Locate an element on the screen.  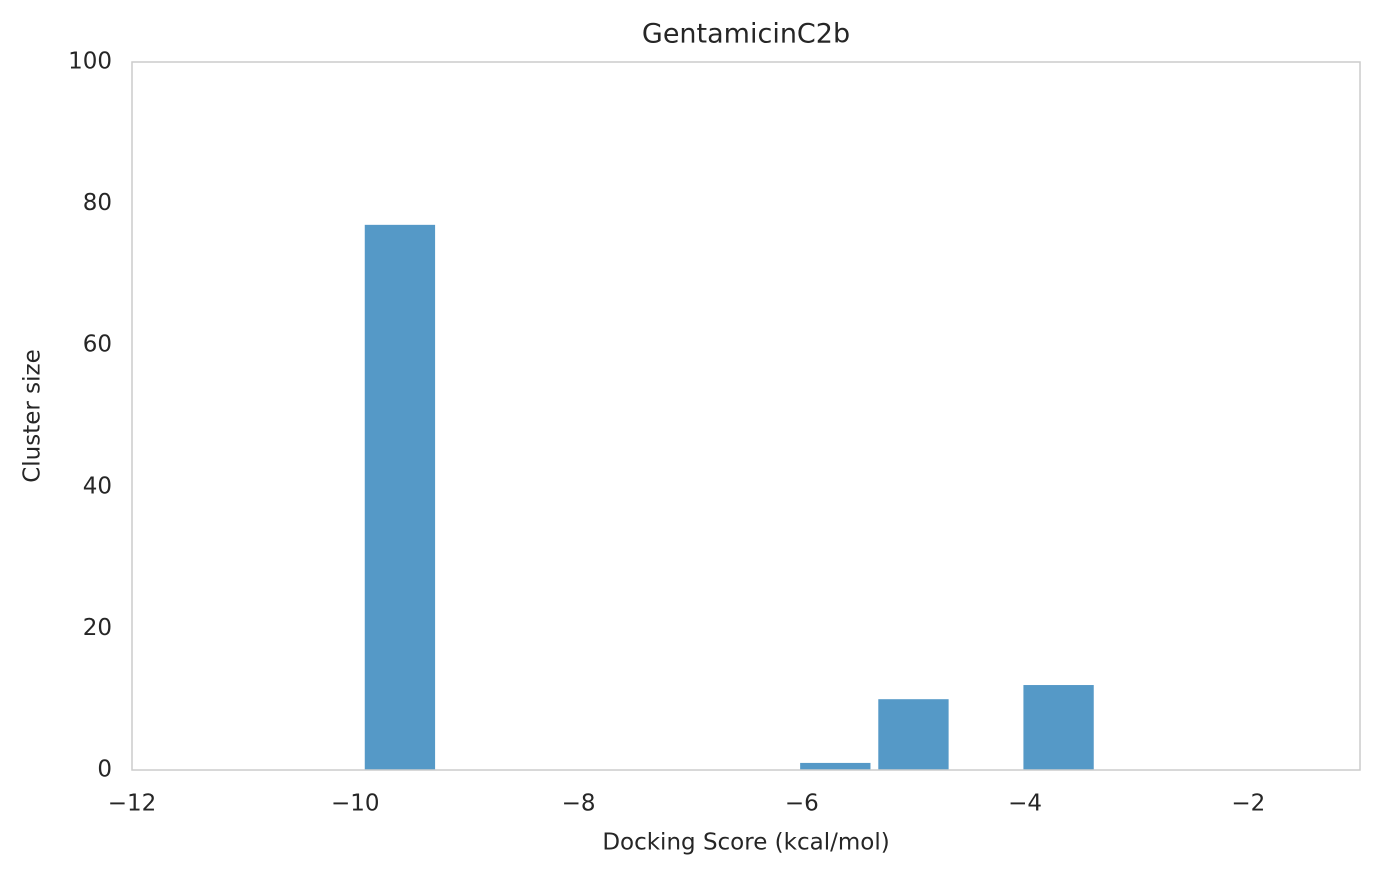
y-tick-label: 80 is located at coordinates (97, 203).